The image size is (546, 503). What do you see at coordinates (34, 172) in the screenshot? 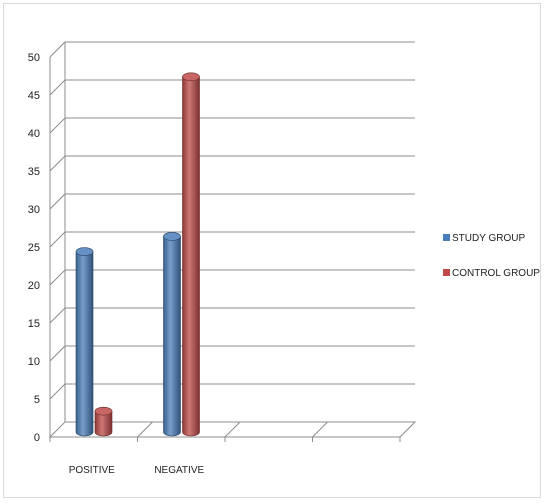
I see `y-tick-label: 35` at bounding box center [34, 172].